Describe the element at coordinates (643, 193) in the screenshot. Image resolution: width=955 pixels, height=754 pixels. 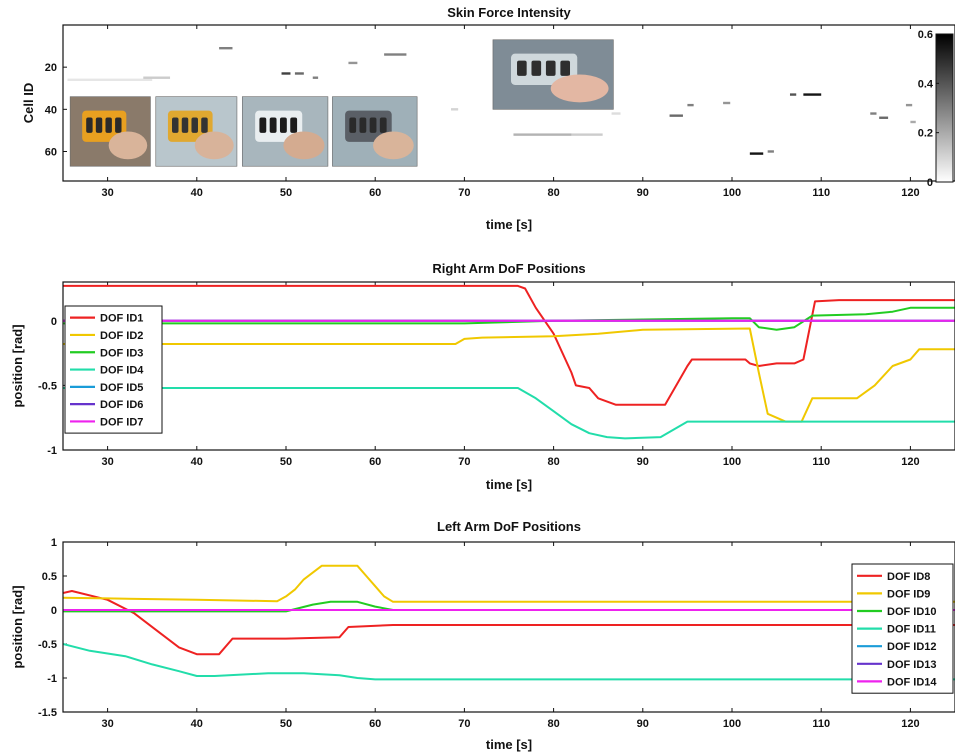
I see `x-tick-label: 90` at that location.